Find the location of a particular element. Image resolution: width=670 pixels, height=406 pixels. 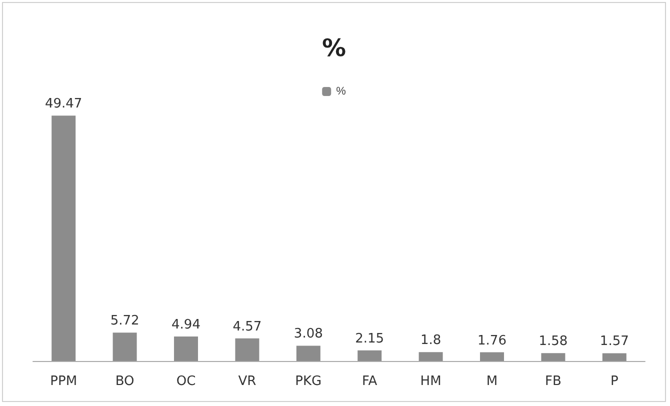

data-label: 1.76 is located at coordinates (492, 340).